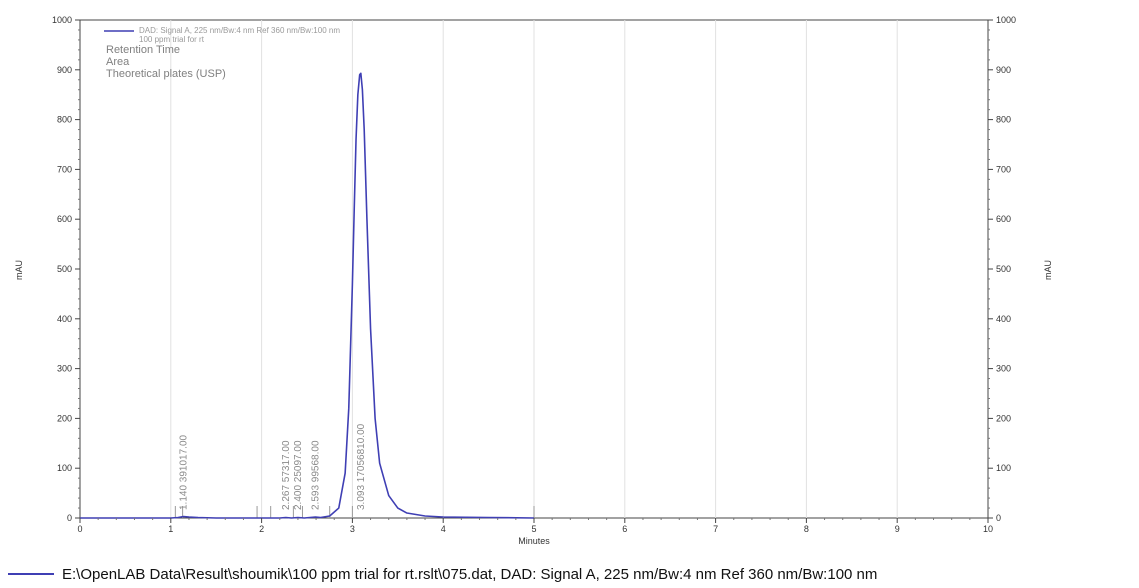 The image size is (1139, 588). I want to click on x-tick-label: 10, so click(988, 529).